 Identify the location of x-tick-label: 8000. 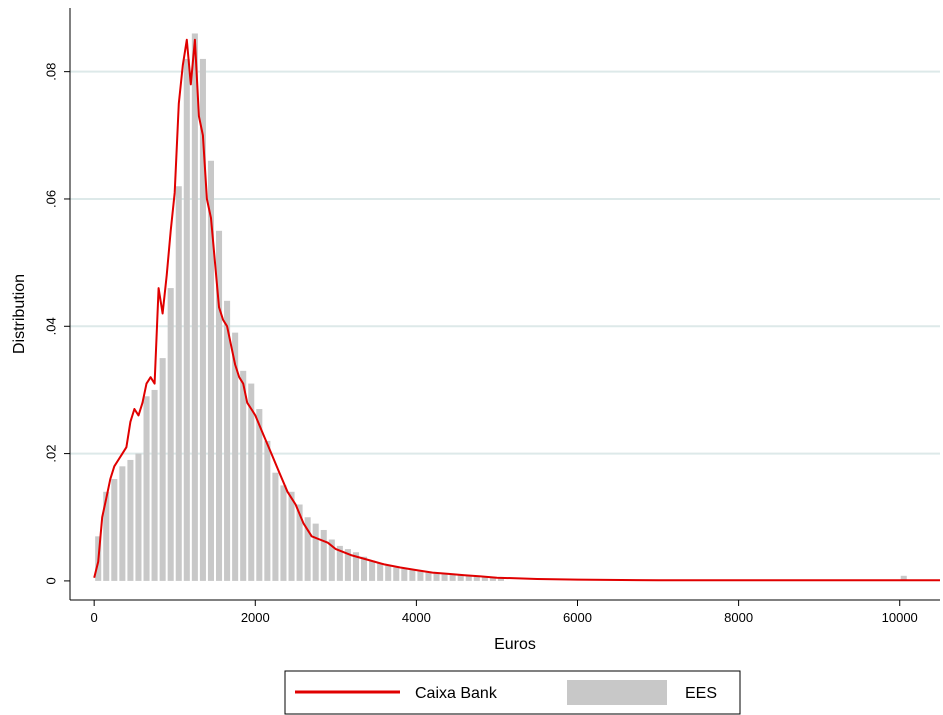
(738, 617).